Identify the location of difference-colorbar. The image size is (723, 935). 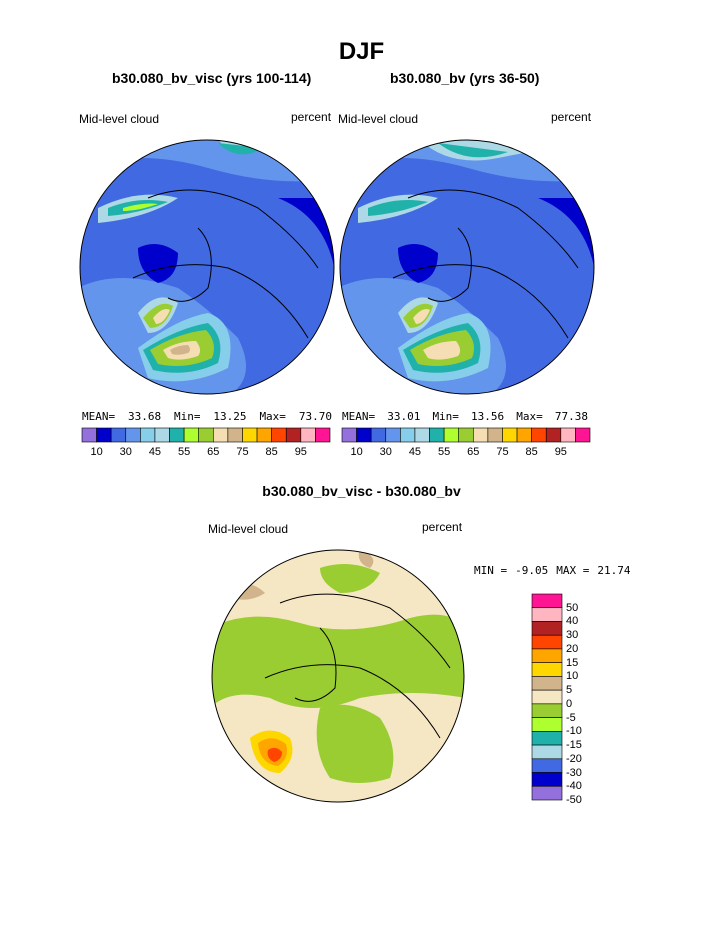
(547, 697).